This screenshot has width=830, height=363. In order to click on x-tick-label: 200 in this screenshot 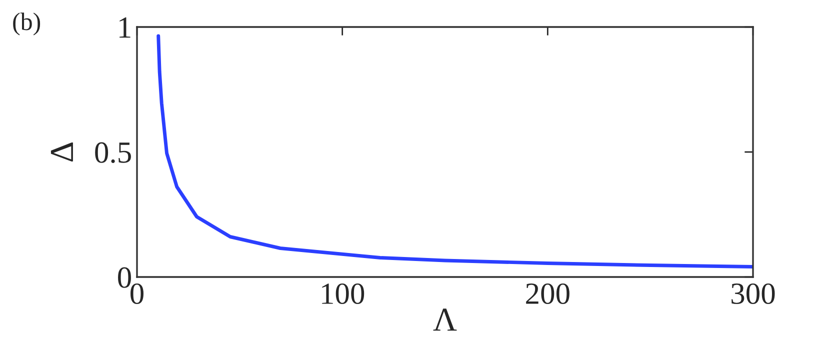, I will do `click(548, 293)`.